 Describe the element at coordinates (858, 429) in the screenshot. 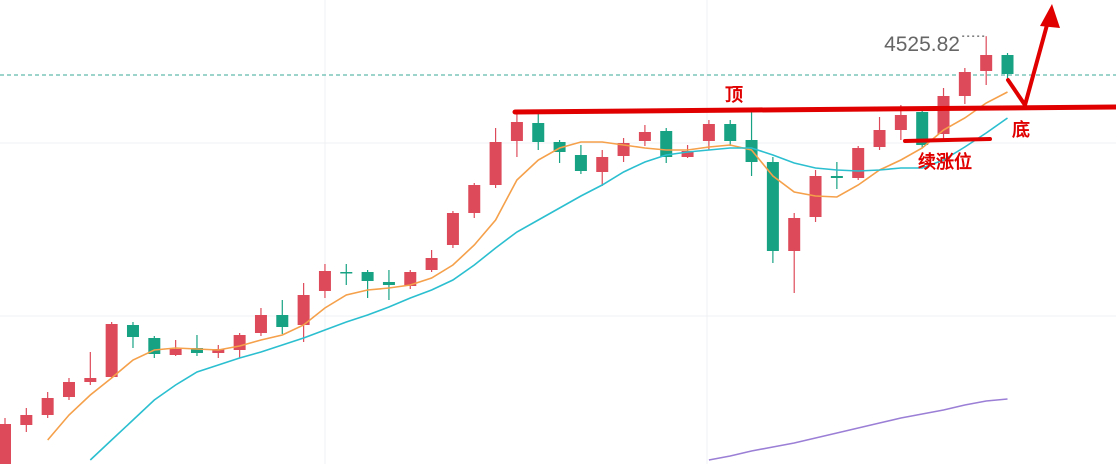

I see `moving-average-line` at that location.